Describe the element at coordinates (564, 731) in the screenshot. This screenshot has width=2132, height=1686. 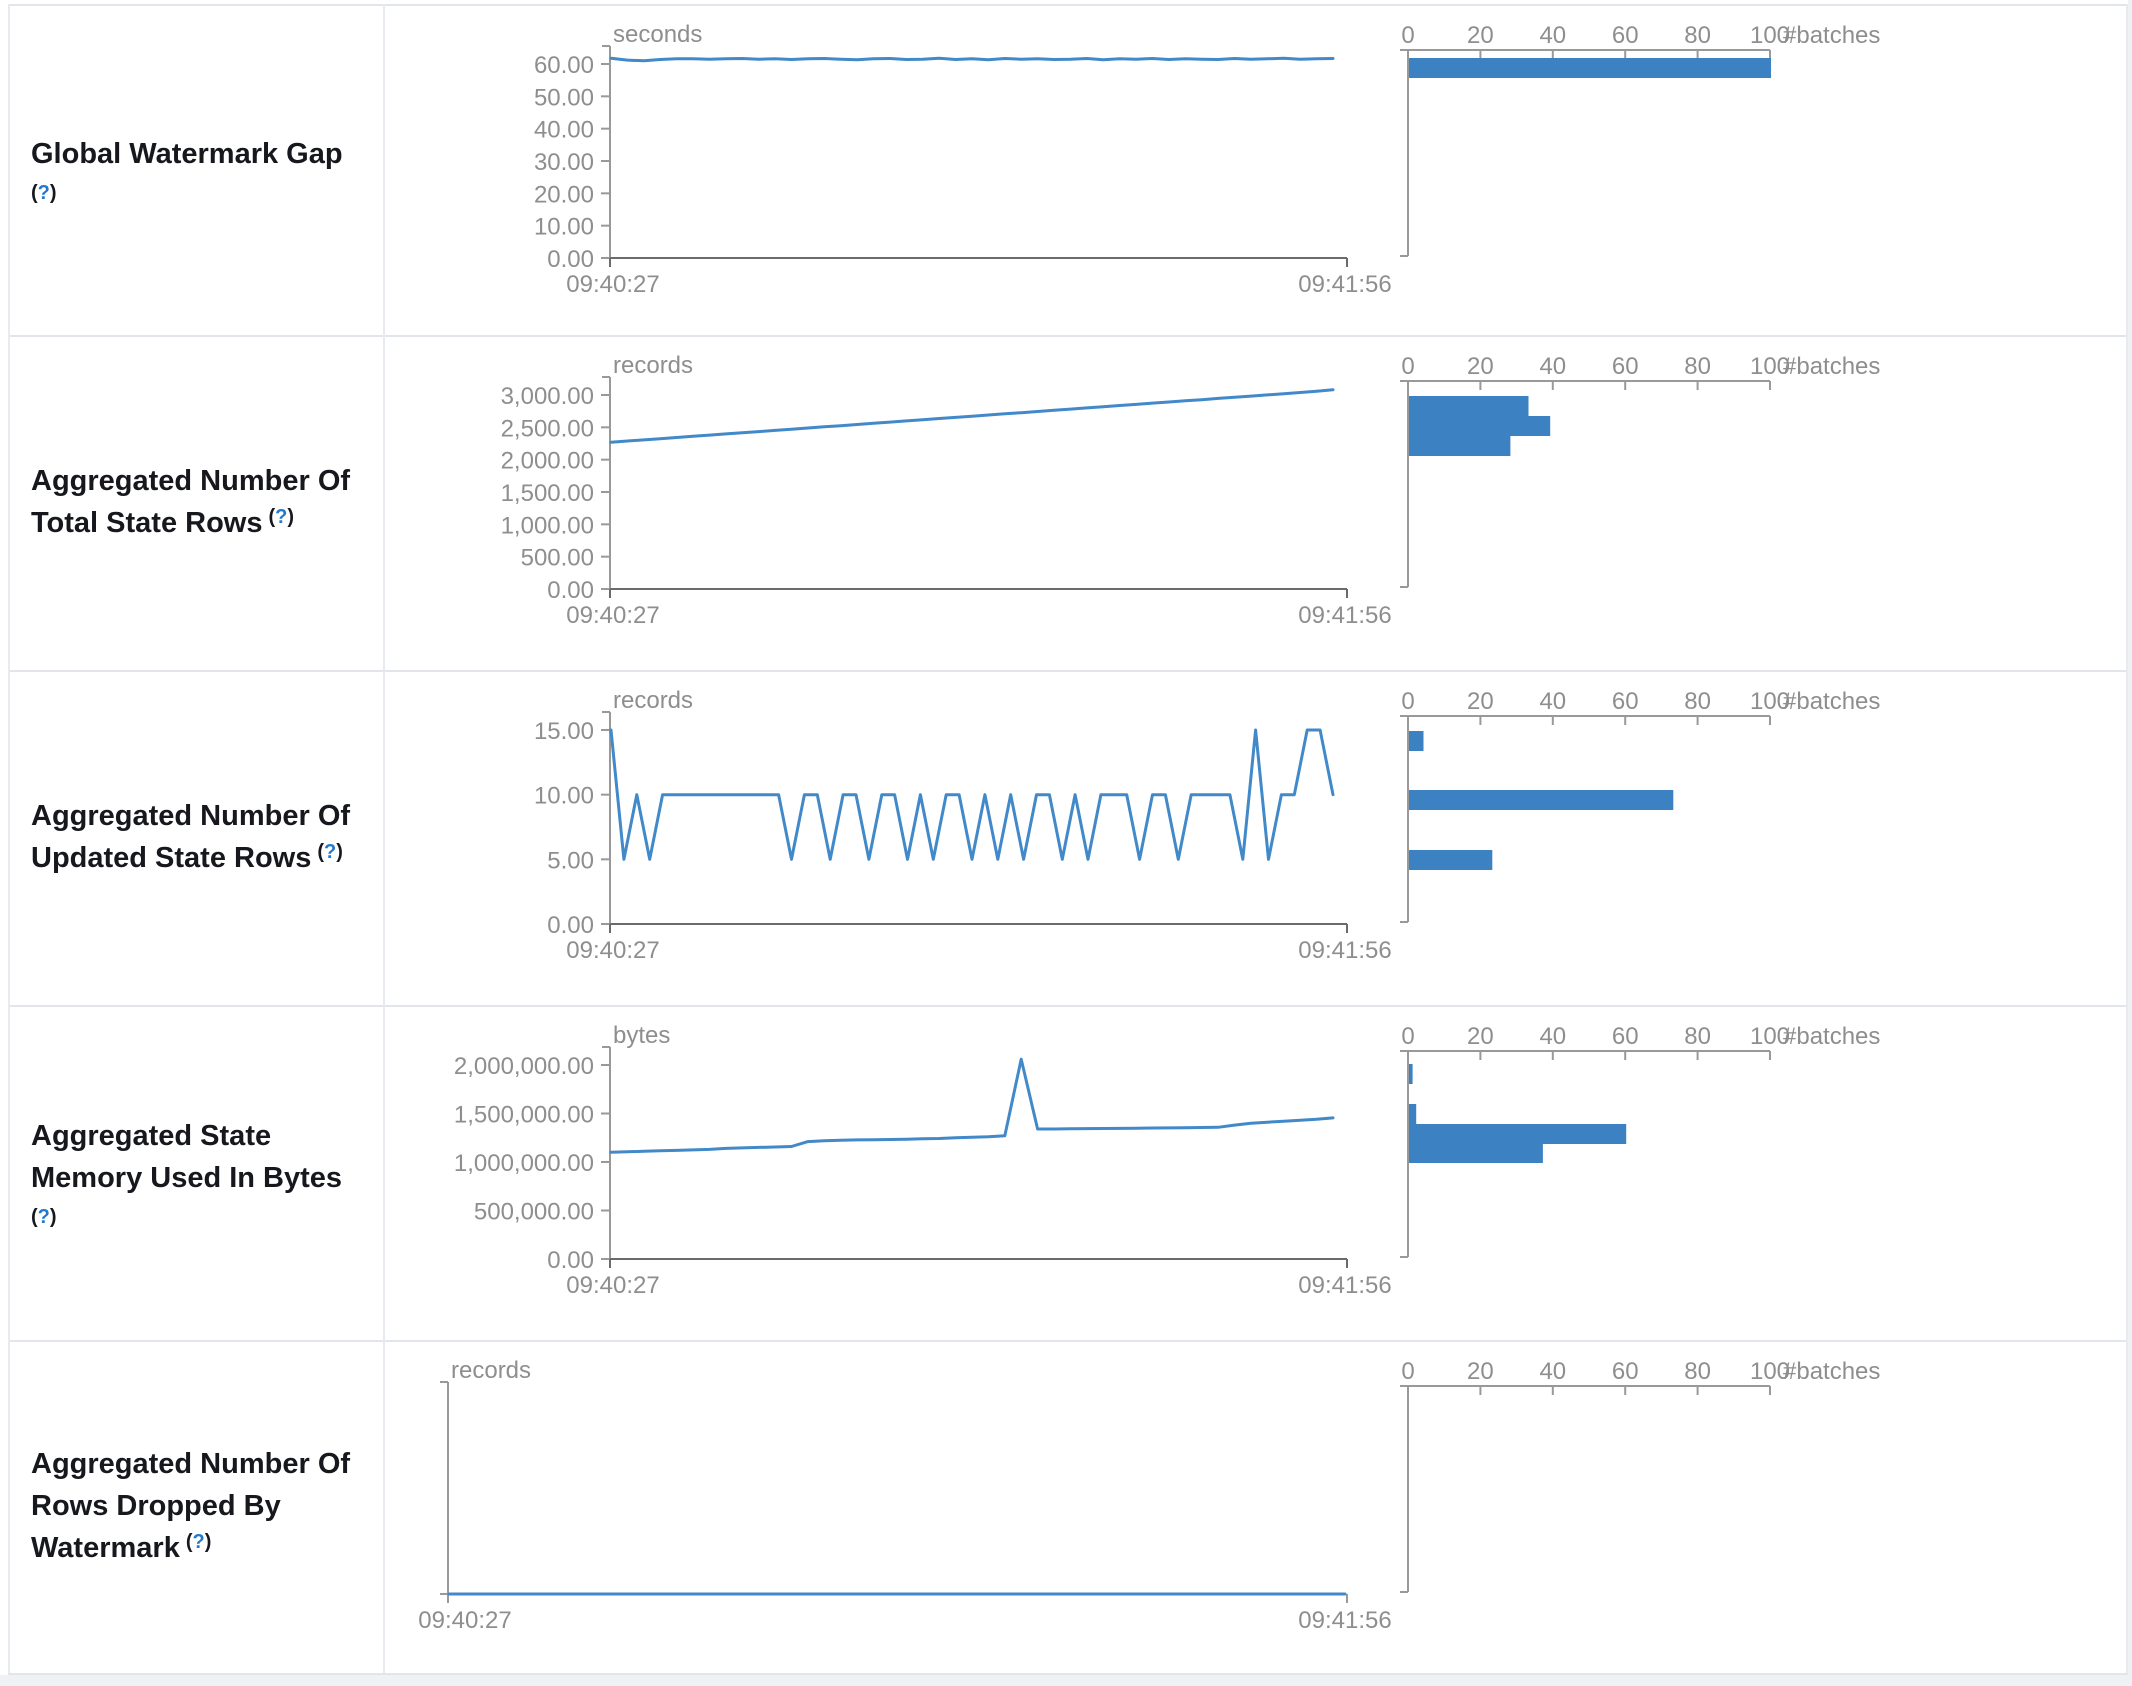
I see `timeline-y-tick-label: 15.00` at that location.